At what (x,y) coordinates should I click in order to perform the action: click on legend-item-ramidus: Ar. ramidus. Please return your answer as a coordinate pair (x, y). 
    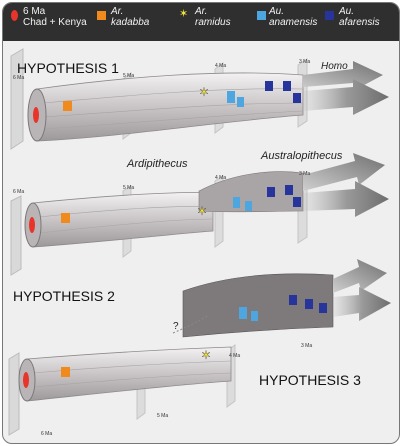
    Looking at the image, I should click on (213, 17).